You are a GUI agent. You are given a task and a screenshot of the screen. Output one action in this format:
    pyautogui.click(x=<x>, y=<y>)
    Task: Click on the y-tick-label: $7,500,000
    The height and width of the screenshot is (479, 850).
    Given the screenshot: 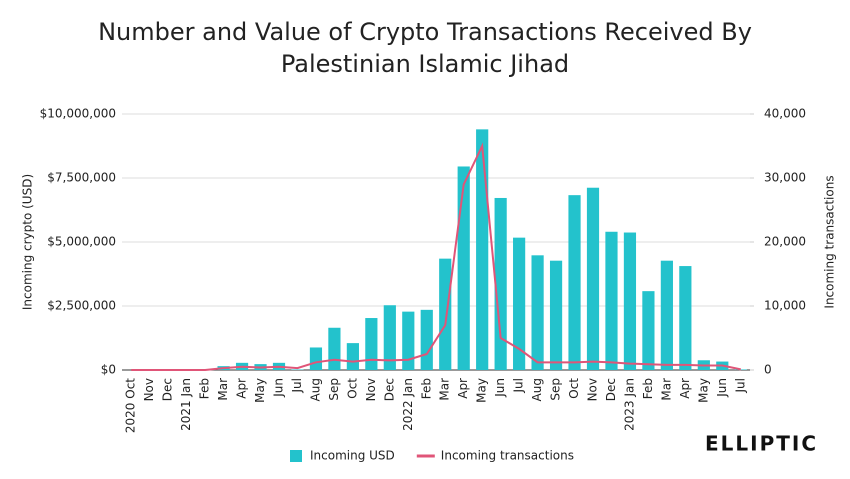 What is the action you would take?
    pyautogui.click(x=81, y=178)
    